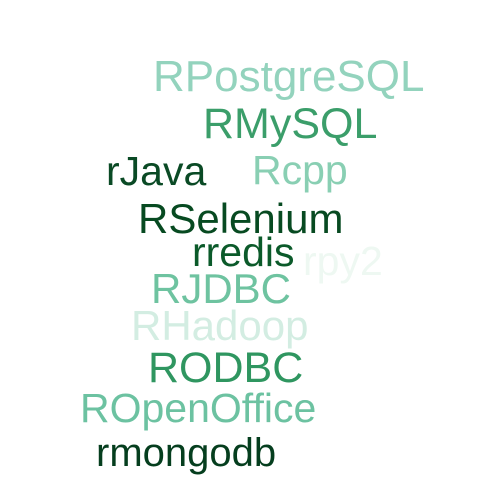 The image size is (504, 504). What do you see at coordinates (220, 325) in the screenshot?
I see `word-rhadoop: RHadoop` at bounding box center [220, 325].